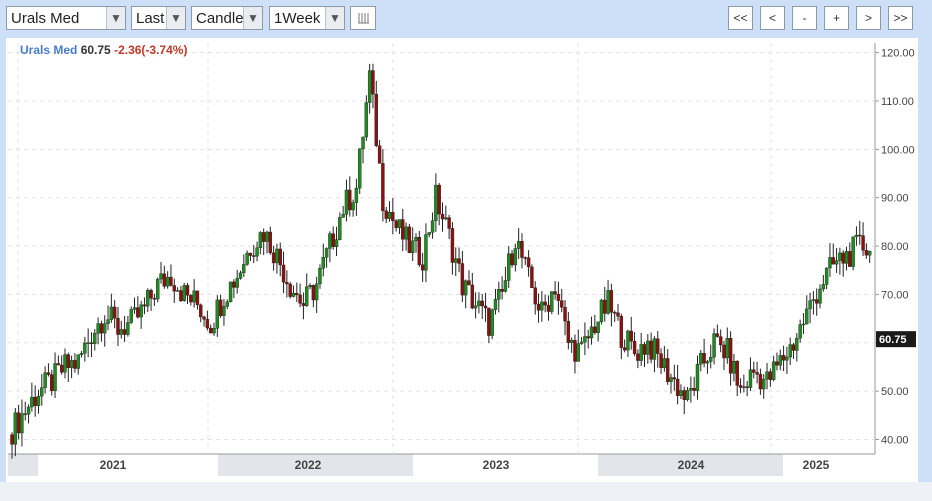  I want to click on last-price-label: 60.75, so click(893, 340).